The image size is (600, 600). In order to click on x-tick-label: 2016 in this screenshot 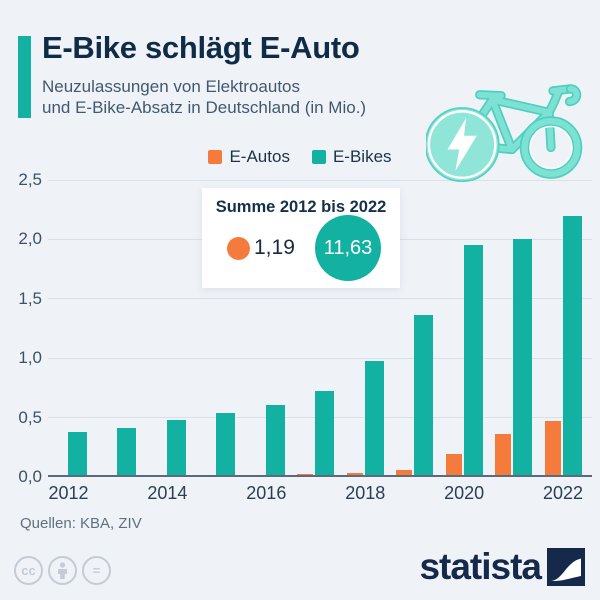, I will do `click(266, 493)`.